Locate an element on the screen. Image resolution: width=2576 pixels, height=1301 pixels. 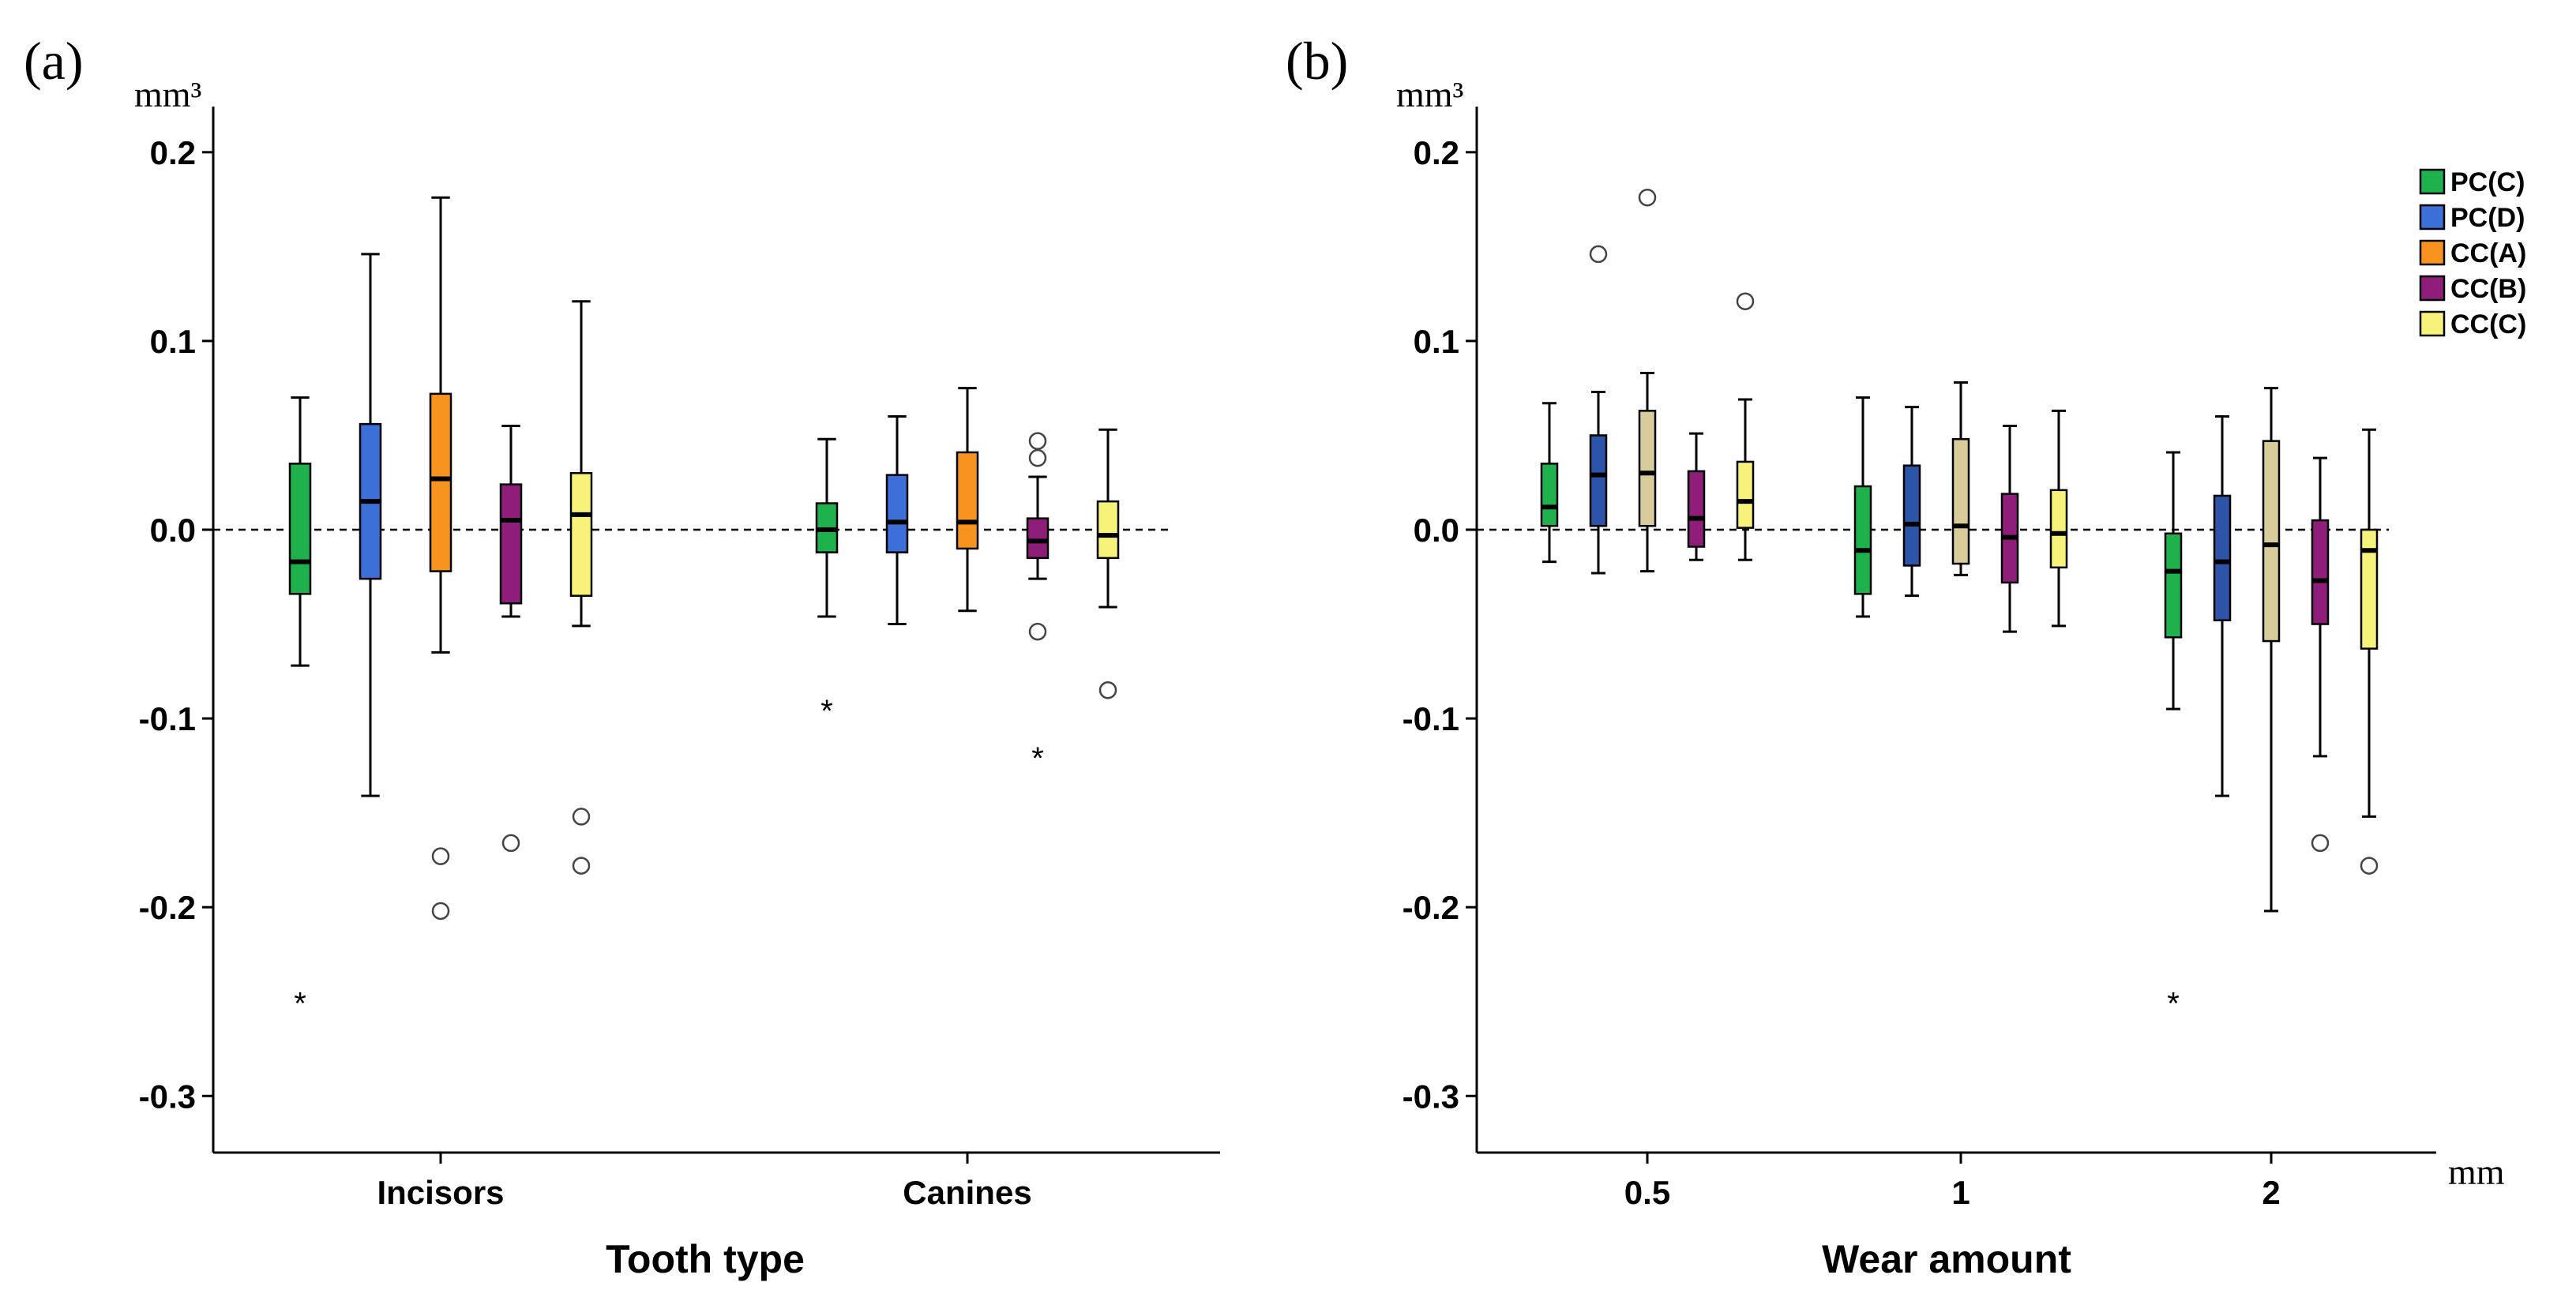
box-cca-0.5 is located at coordinates (1647, 380).